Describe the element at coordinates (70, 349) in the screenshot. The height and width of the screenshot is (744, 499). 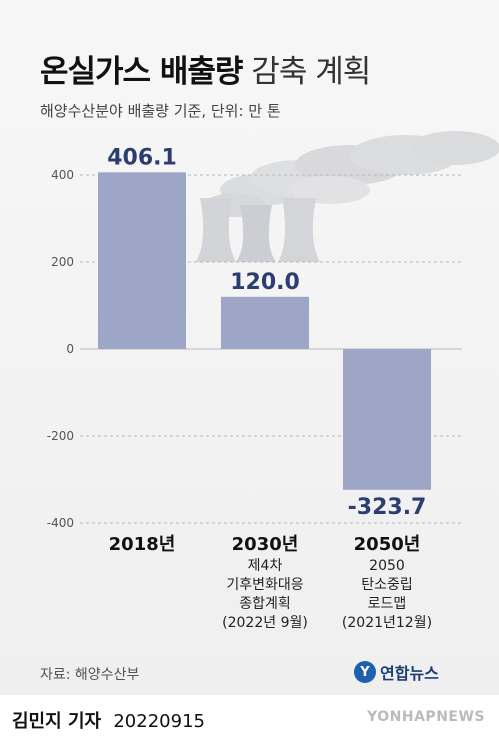
I see `y-tick-label: 0` at that location.